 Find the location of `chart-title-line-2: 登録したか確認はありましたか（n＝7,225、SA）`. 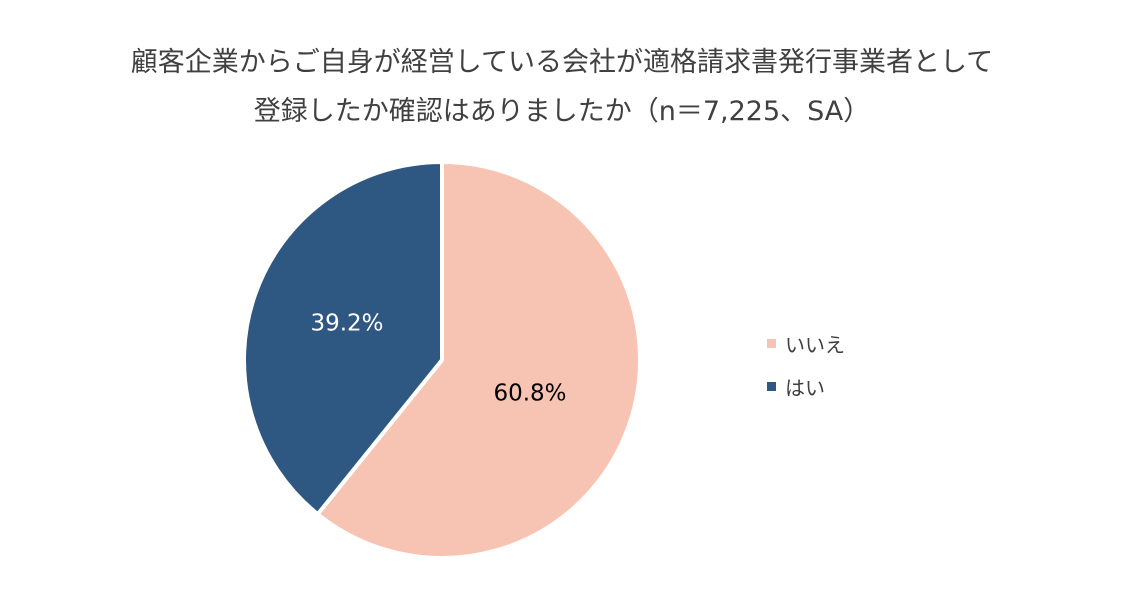

chart-title-line-2: 登録したか確認はありましたか（n＝7,225、SA） is located at coordinates (562, 111).